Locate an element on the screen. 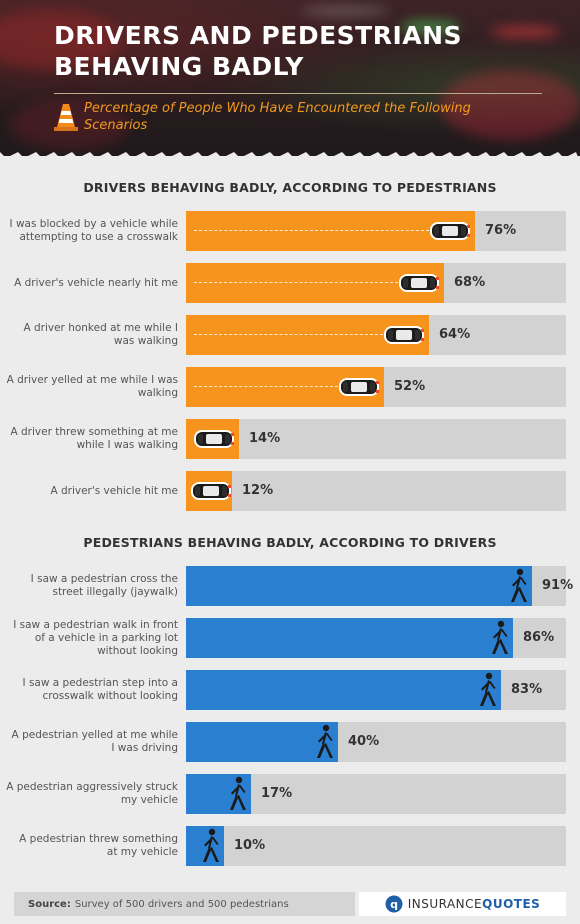  bar-track: 40% is located at coordinates (376, 742).